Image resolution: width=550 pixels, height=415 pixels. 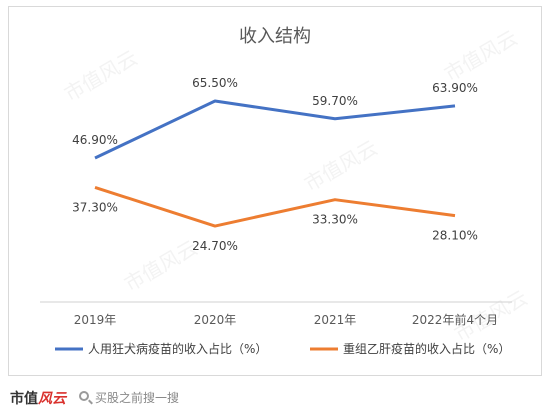 I want to click on legend-label: 重组乙肝疫苗的收入占比（%）, so click(x=426, y=348).